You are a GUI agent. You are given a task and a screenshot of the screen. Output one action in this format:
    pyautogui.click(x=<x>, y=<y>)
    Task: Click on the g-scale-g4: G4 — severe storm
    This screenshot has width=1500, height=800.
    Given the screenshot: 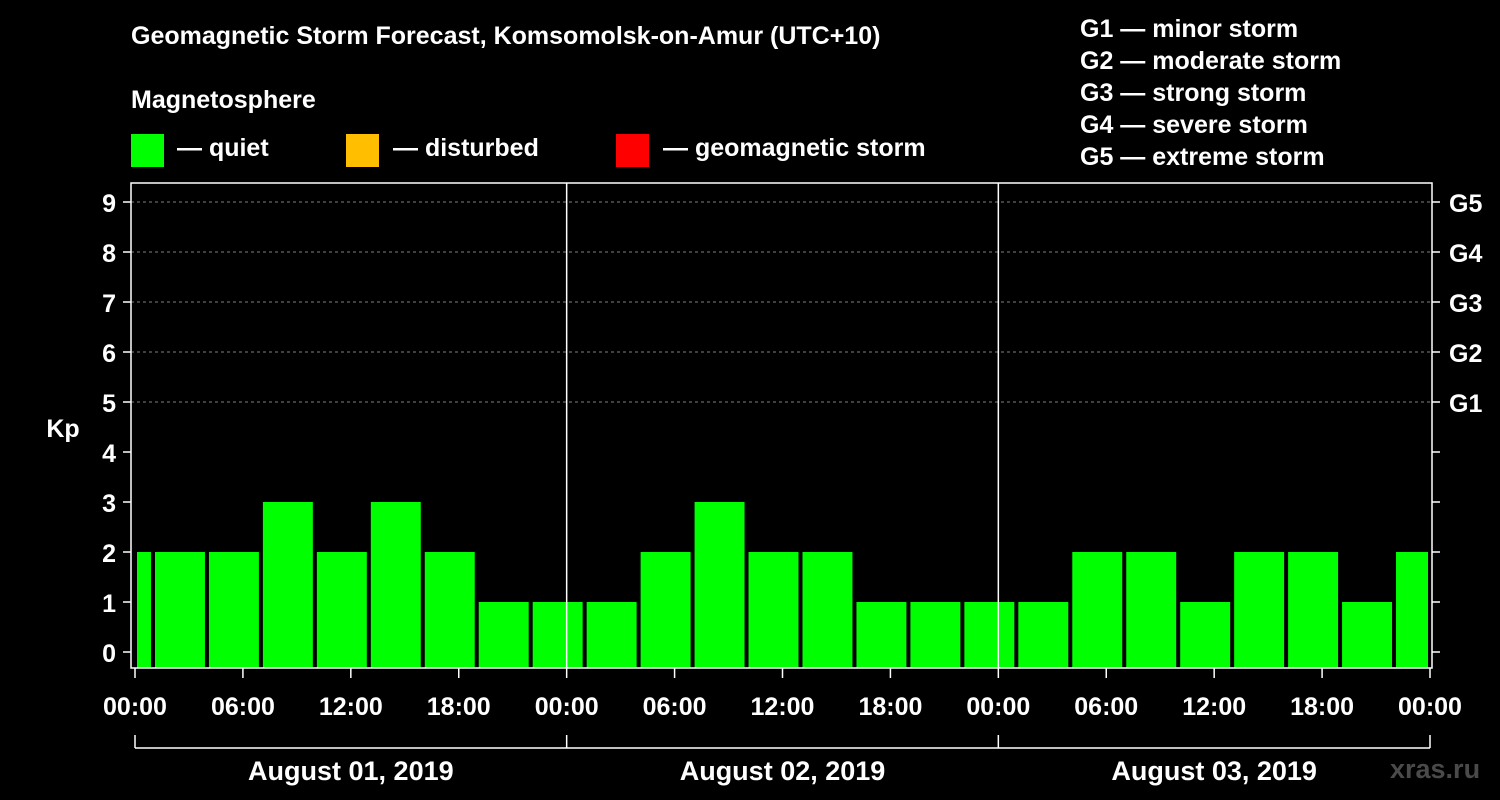 What is the action you would take?
    pyautogui.click(x=1194, y=125)
    